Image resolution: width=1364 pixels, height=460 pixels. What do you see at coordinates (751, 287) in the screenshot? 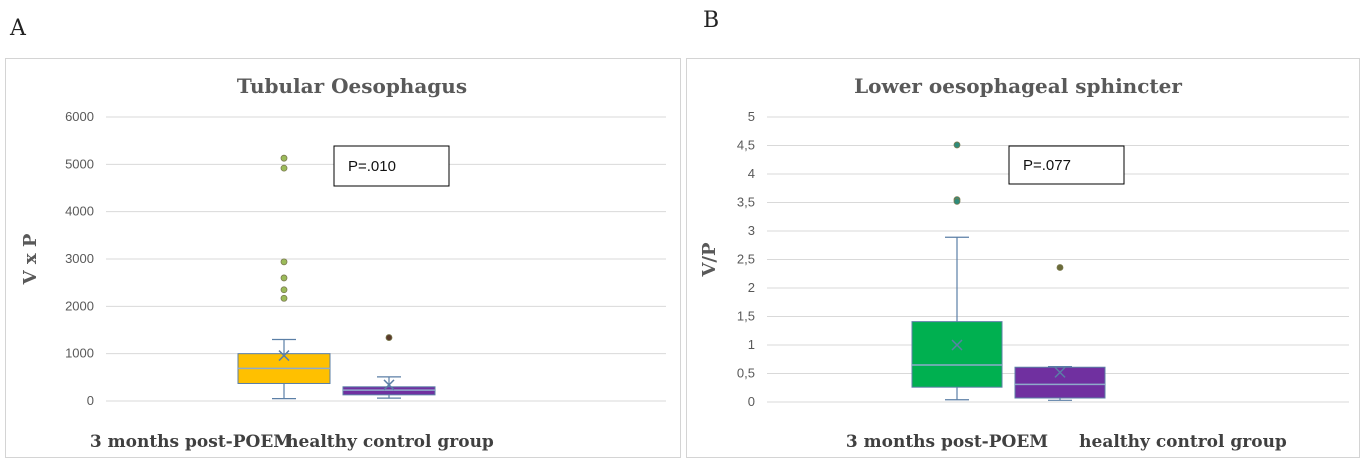
I see `y-tick-label: 2` at bounding box center [751, 287].